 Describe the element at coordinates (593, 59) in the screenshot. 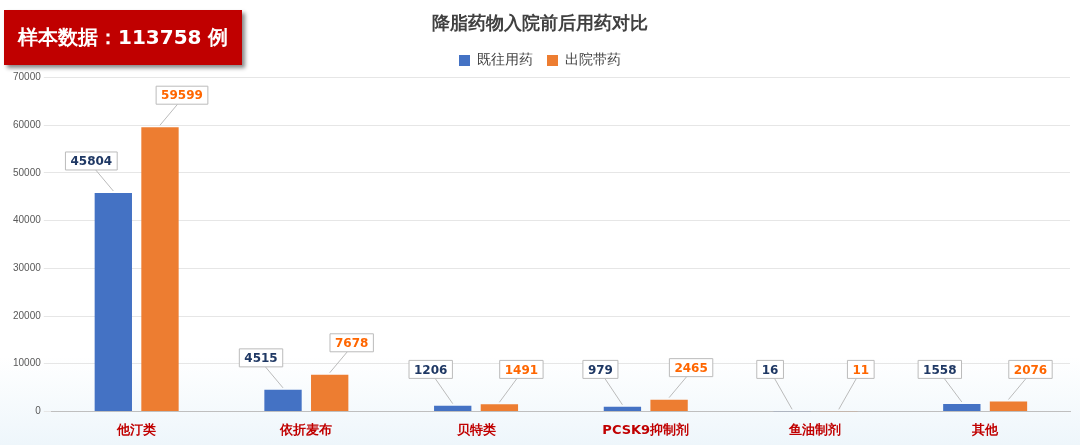

I see `legend-label: 出院带药` at that location.